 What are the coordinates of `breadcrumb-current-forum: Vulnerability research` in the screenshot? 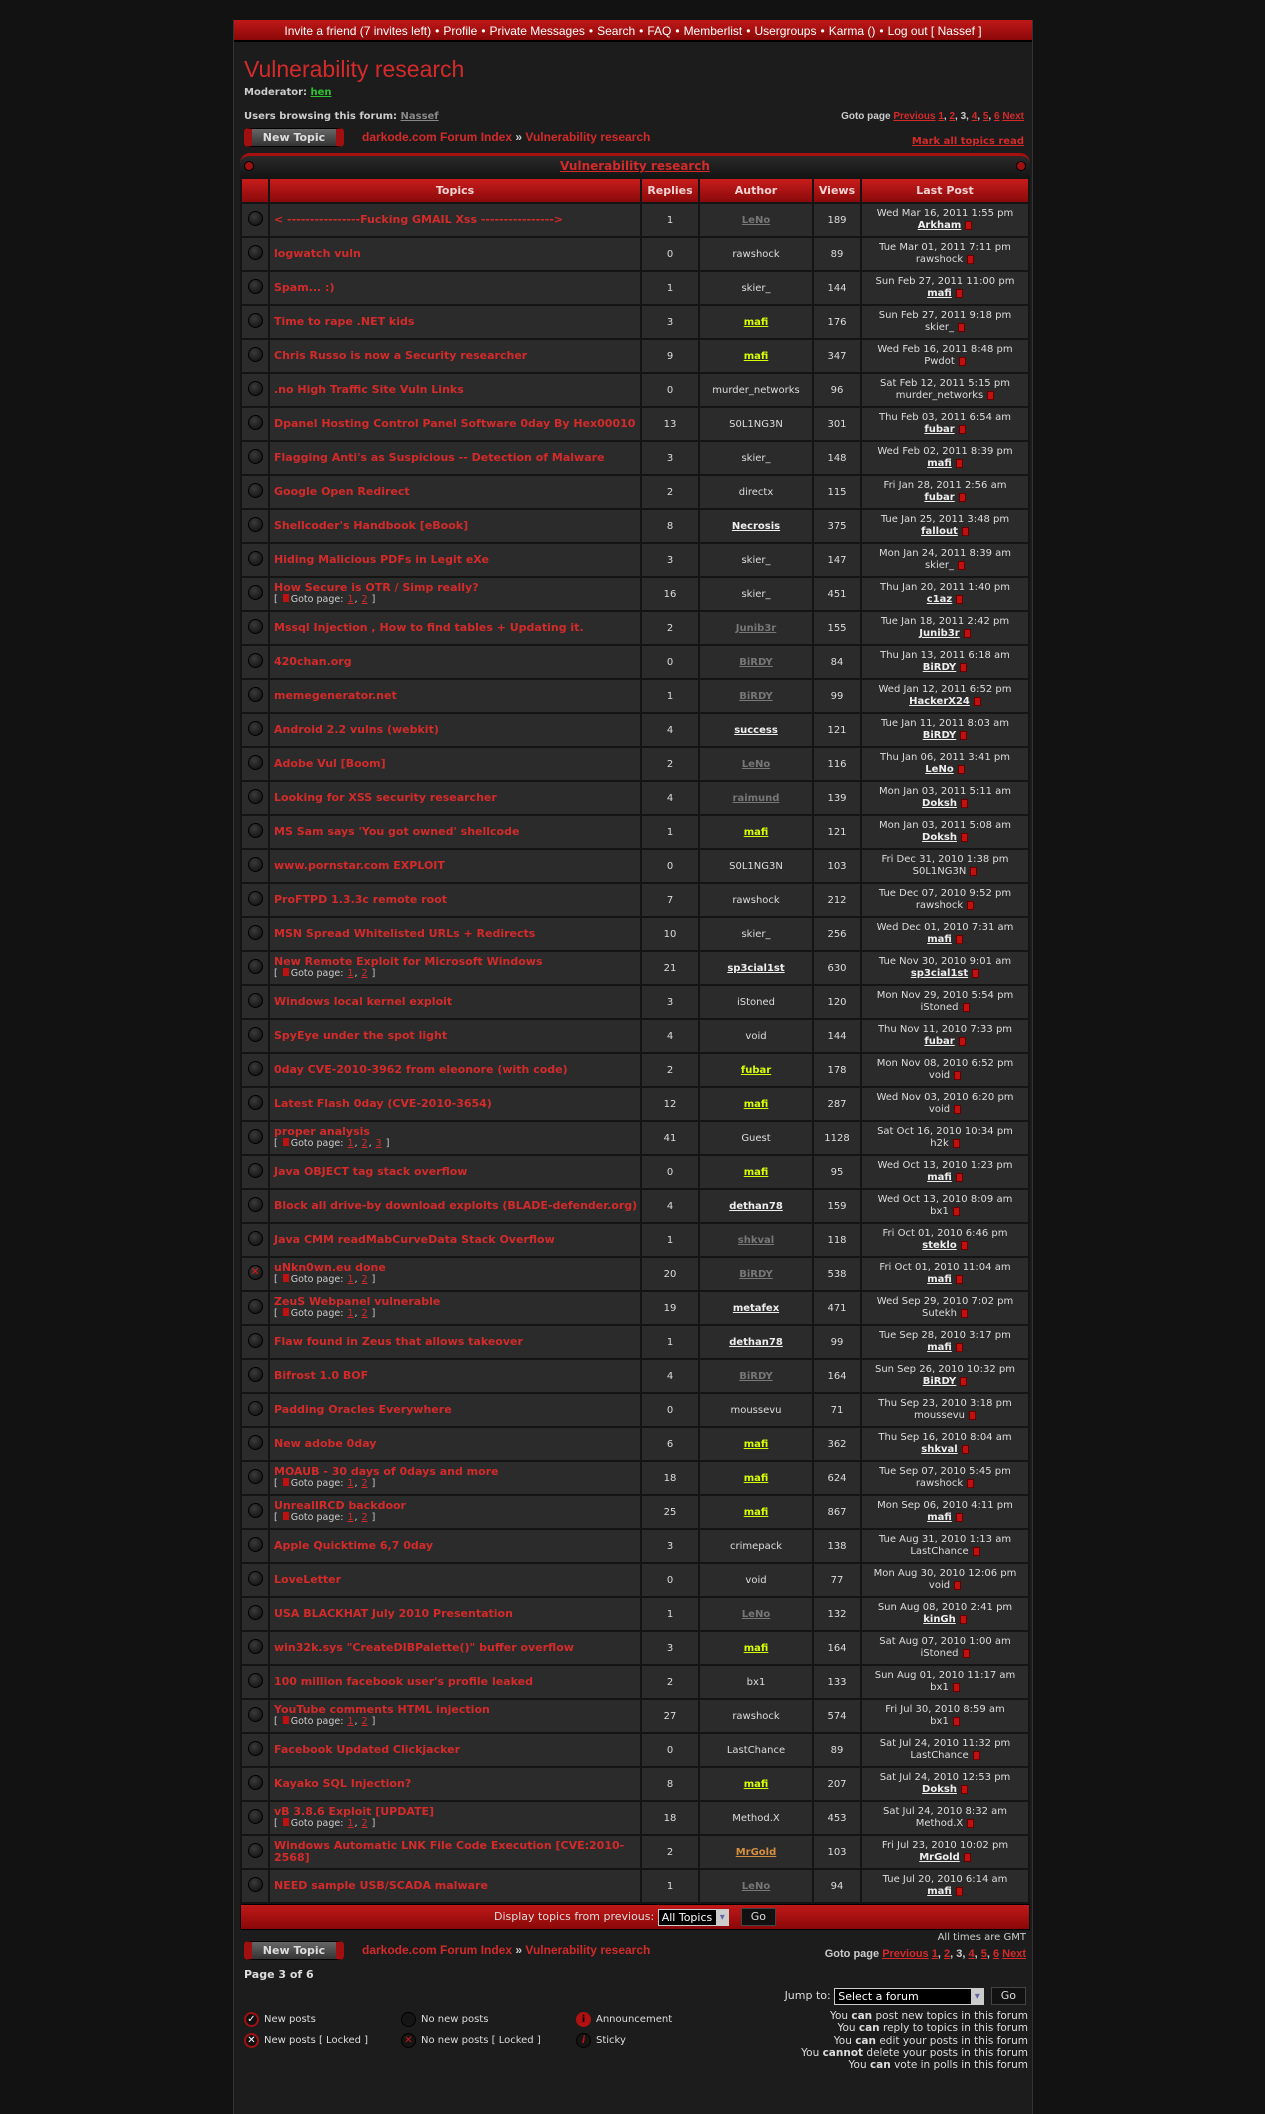 It's located at (588, 137).